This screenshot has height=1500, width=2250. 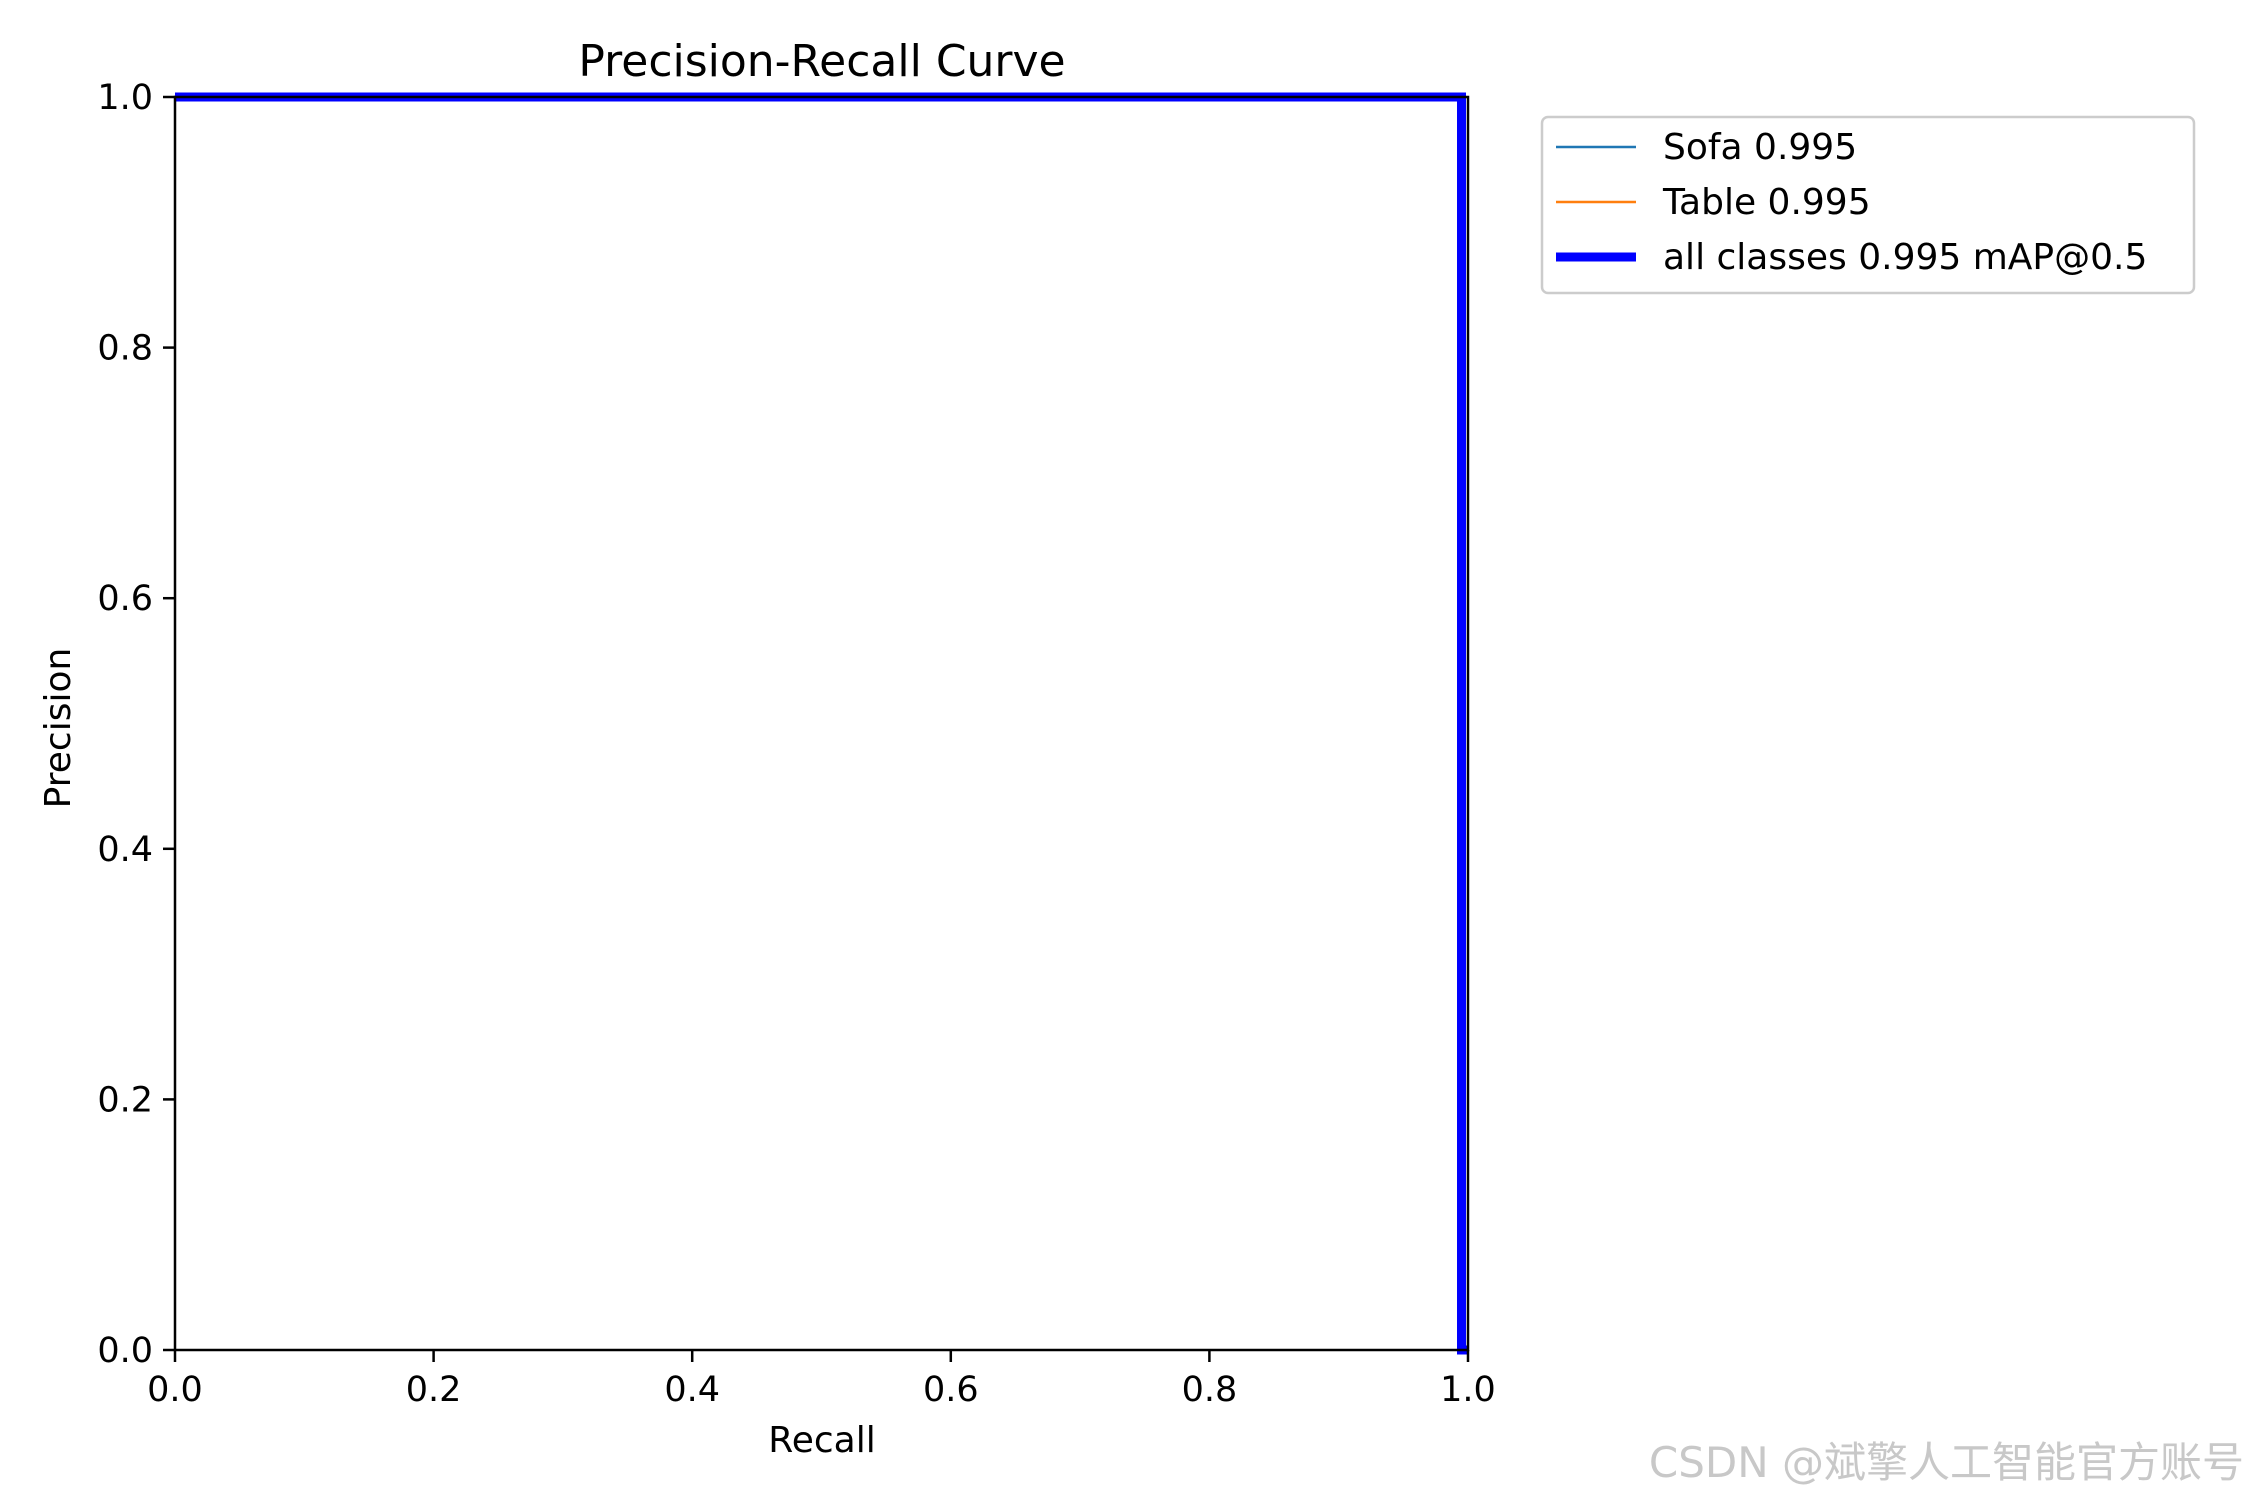 What do you see at coordinates (1766, 202) in the screenshot?
I see `legend-label: Table 0.995` at bounding box center [1766, 202].